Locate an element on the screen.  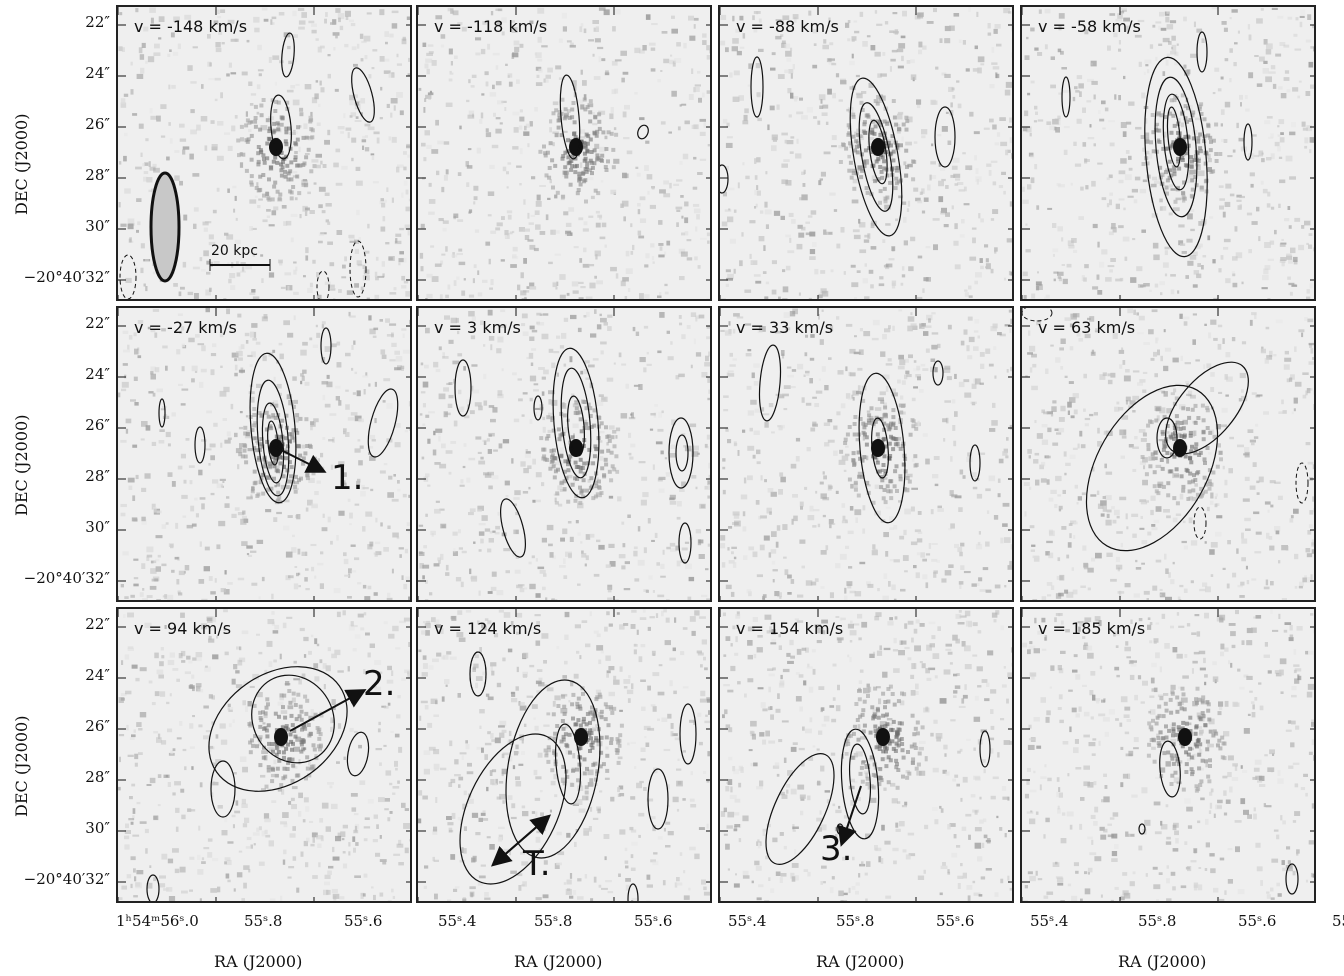
velocity-label: v = 124 km/s is located at coordinates (487, 628).